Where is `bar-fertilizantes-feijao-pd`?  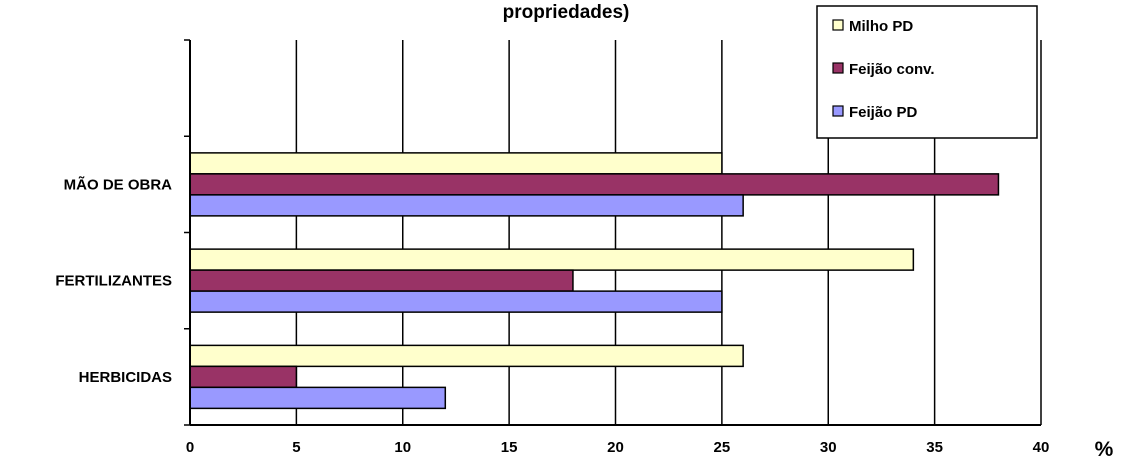
bar-fertilizantes-feijao-pd is located at coordinates (456, 301).